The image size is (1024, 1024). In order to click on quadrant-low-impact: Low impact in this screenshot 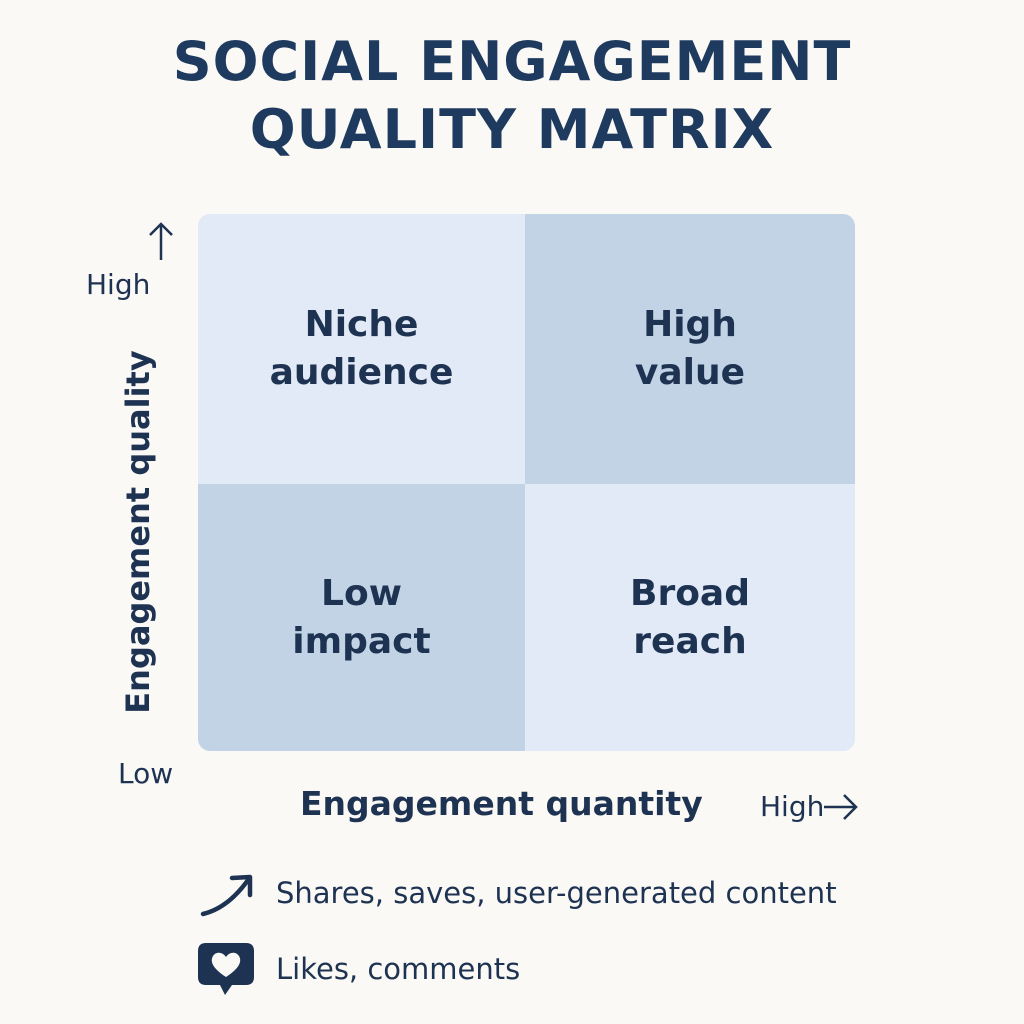, I will do `click(361, 617)`.